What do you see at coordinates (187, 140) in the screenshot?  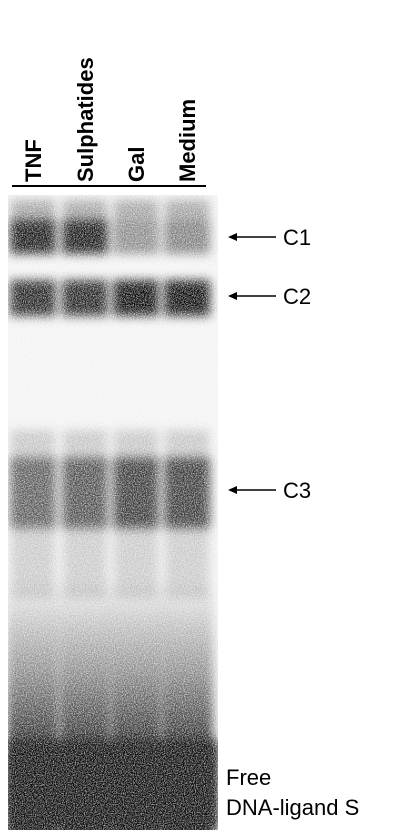 I see `lane-label: Medium` at bounding box center [187, 140].